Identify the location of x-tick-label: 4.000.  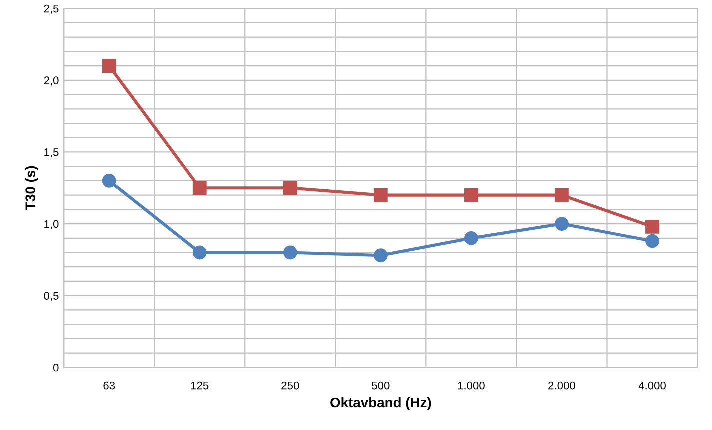
(652, 386).